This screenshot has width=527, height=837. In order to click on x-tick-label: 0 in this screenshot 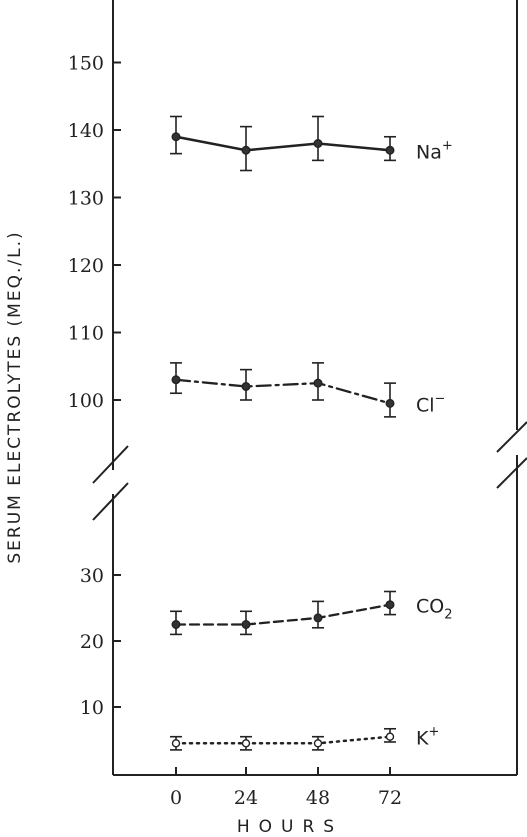, I will do `click(176, 798)`.